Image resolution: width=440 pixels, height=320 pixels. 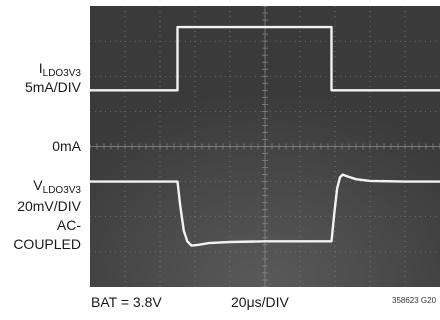 What do you see at coordinates (66, 146) in the screenshot?
I see `zero-current-label: 0mA` at bounding box center [66, 146].